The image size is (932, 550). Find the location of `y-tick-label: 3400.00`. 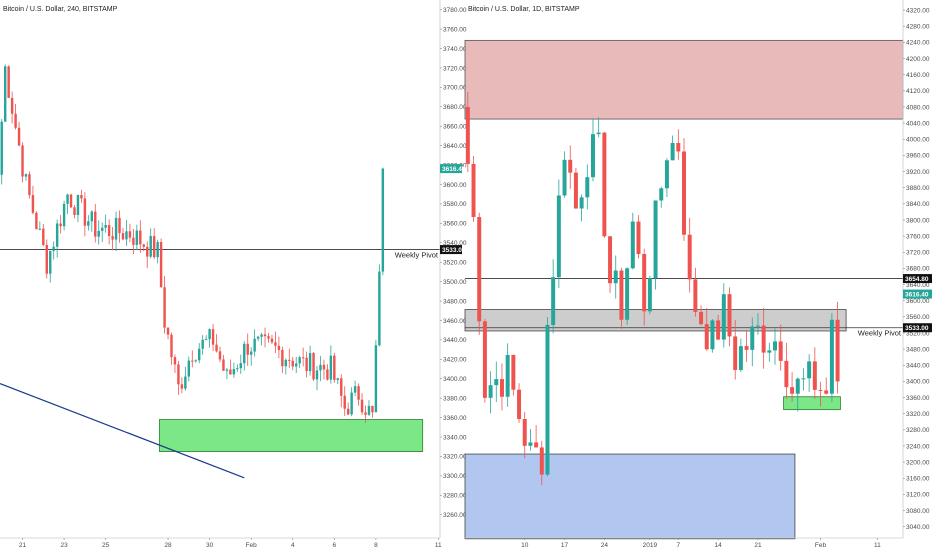

y-tick-label: 3400.00 is located at coordinates (918, 382).